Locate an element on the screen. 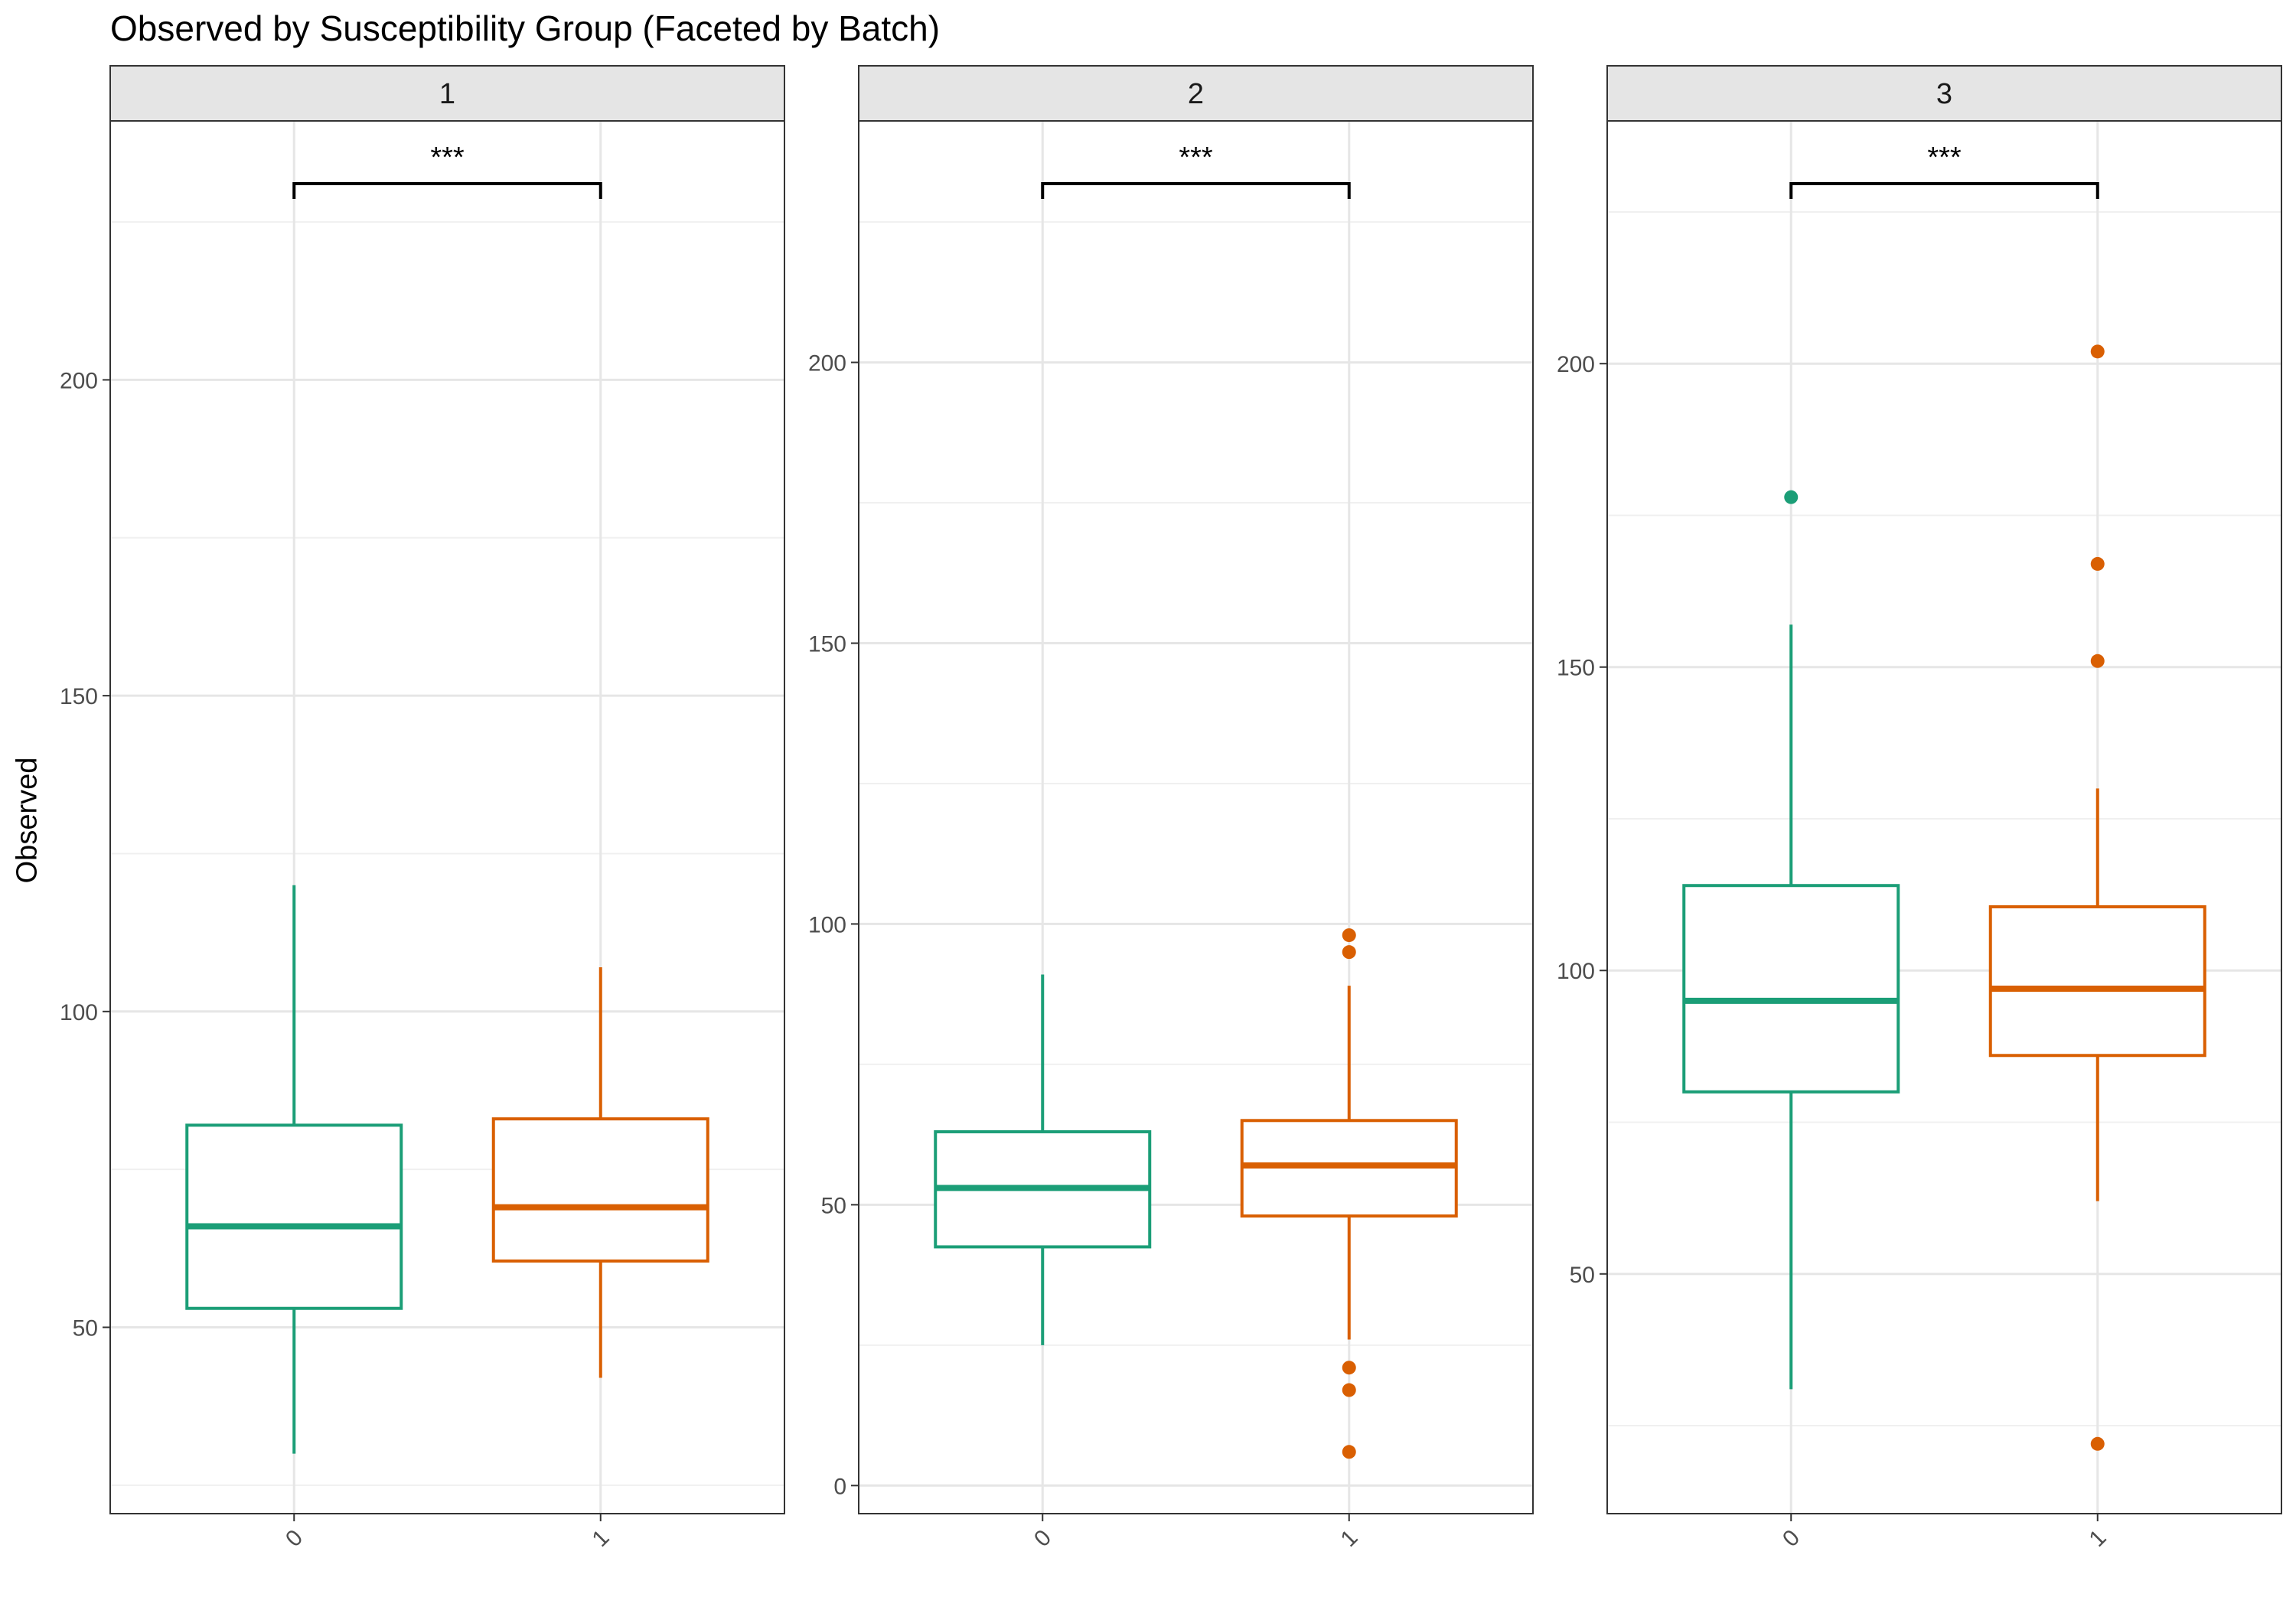  y-tick-label: 0 is located at coordinates (839, 1486).